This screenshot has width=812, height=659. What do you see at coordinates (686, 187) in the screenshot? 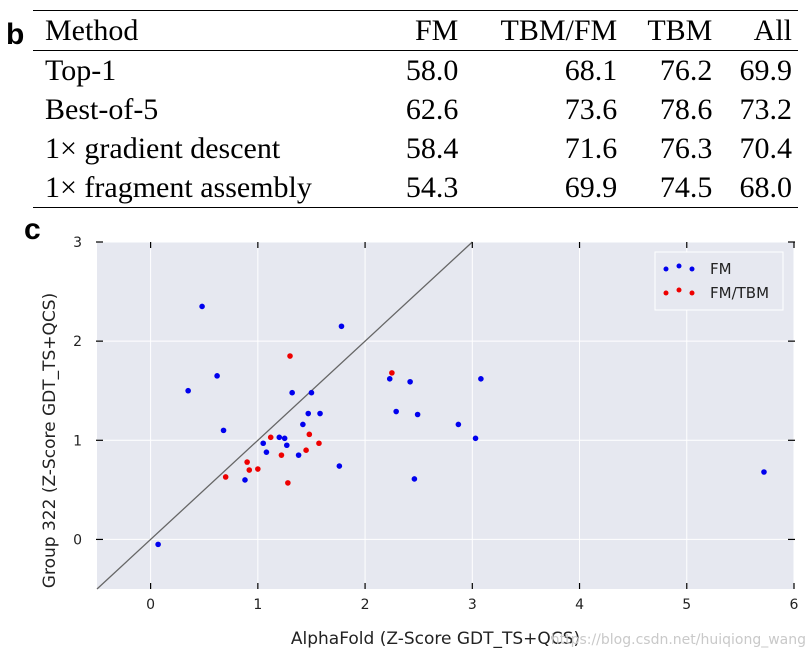
I see `cell-tbm: 74.5` at bounding box center [686, 187].